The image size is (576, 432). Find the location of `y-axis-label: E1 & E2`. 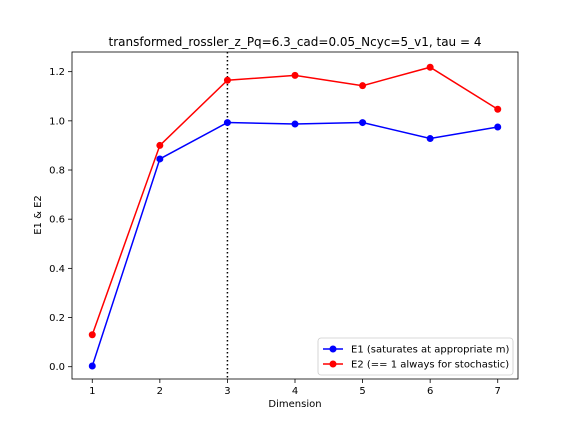

y-axis-label: E1 & E2 is located at coordinates (38, 215).